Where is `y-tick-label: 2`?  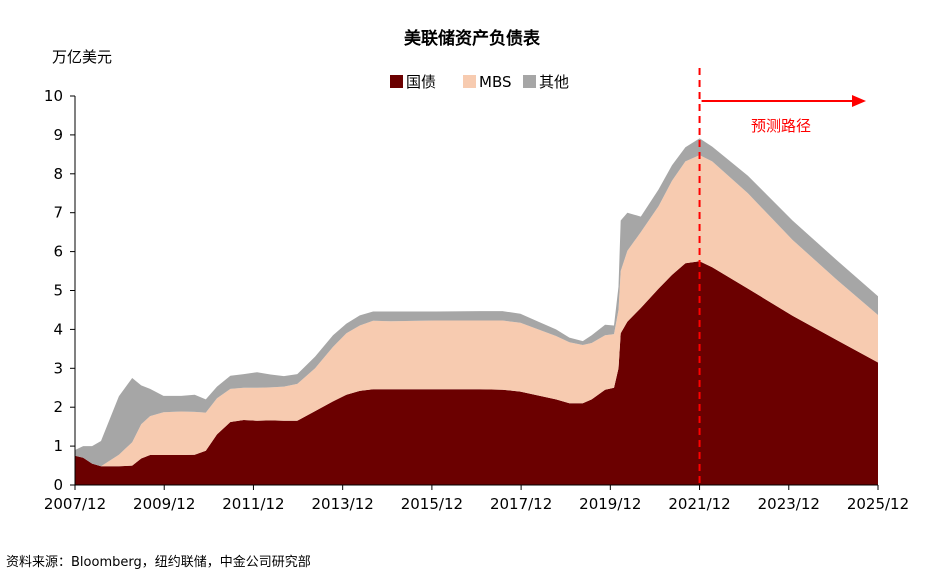
y-tick-label: 2 is located at coordinates (58, 407).